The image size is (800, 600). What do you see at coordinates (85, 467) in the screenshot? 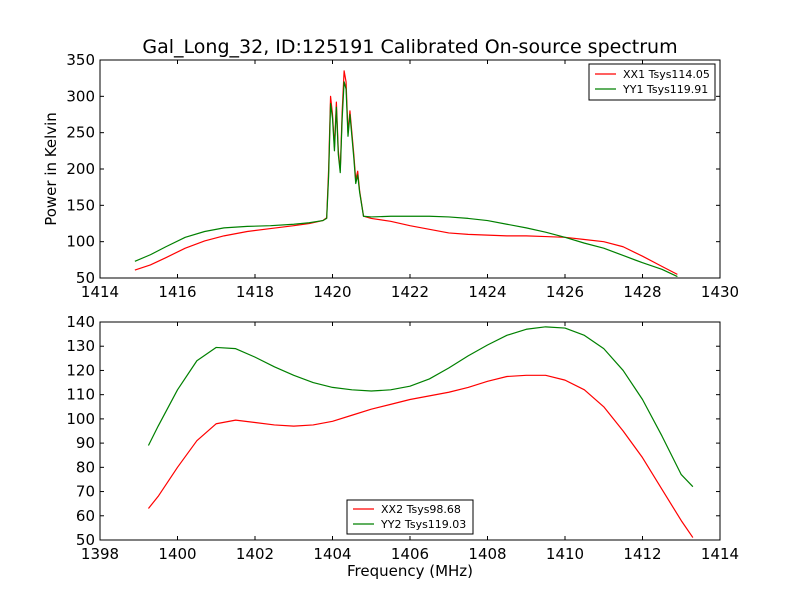
I see `bottom-y-tick-label: 80` at bounding box center [85, 467].